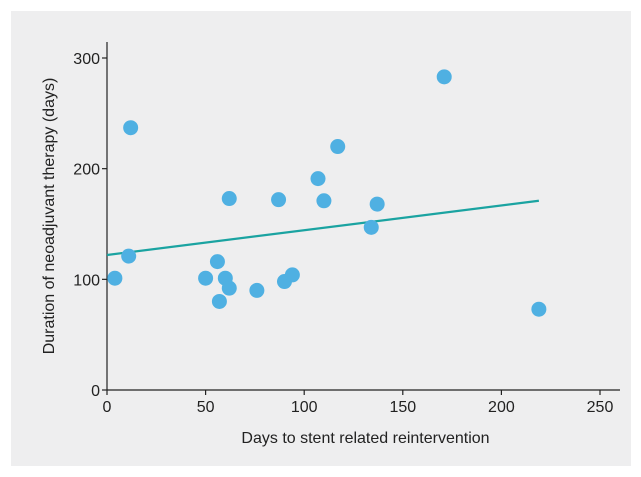 This screenshot has height=477, width=641. What do you see at coordinates (402, 407) in the screenshot?
I see `x-tick-label: 150` at bounding box center [402, 407].